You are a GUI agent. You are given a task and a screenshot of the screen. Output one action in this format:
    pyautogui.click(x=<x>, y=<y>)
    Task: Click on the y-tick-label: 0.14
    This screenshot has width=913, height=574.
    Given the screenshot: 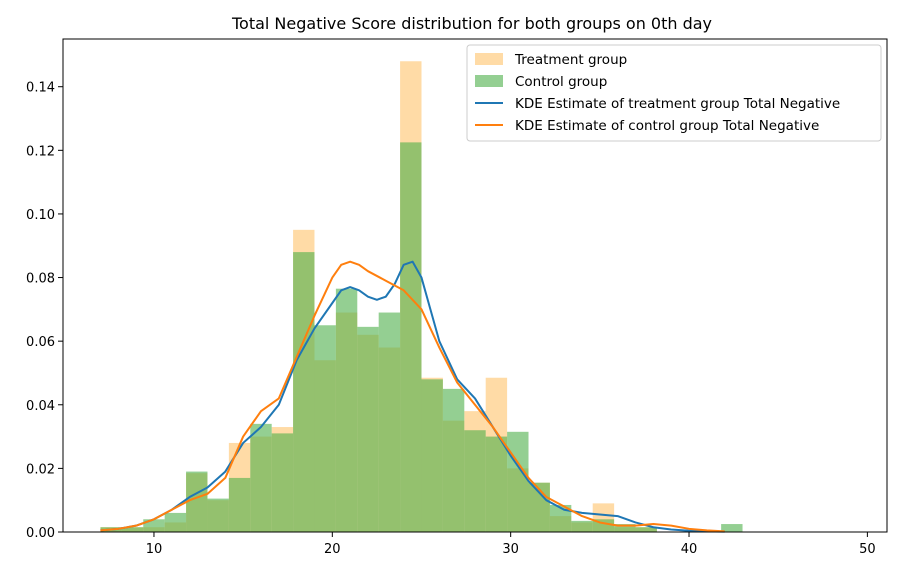 What is the action you would take?
    pyautogui.click(x=40, y=88)
    